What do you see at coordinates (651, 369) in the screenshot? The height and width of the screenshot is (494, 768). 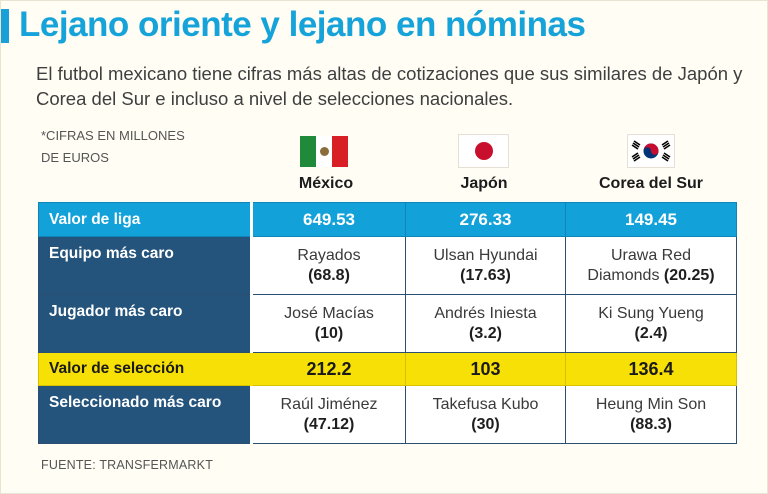 I see `table-cell: 136.4` at bounding box center [651, 369].